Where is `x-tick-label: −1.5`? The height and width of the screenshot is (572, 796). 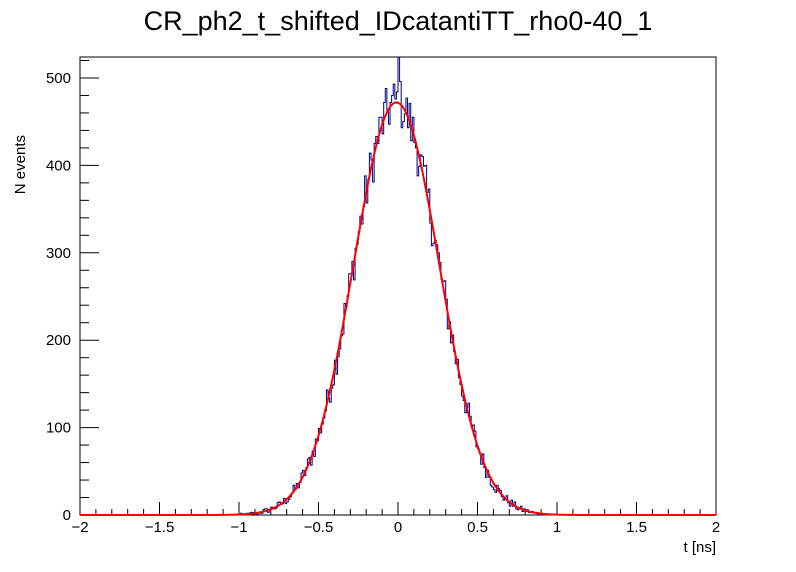
x-tick-label: −1.5 is located at coordinates (160, 527).